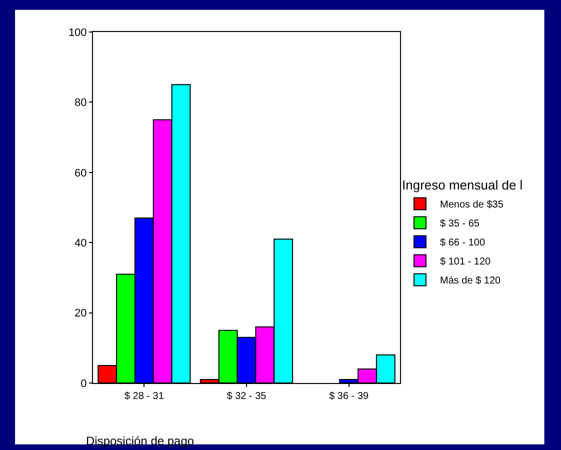  What do you see at coordinates (460, 224) in the screenshot?
I see `legend-label: $ 35 - 65` at bounding box center [460, 224].